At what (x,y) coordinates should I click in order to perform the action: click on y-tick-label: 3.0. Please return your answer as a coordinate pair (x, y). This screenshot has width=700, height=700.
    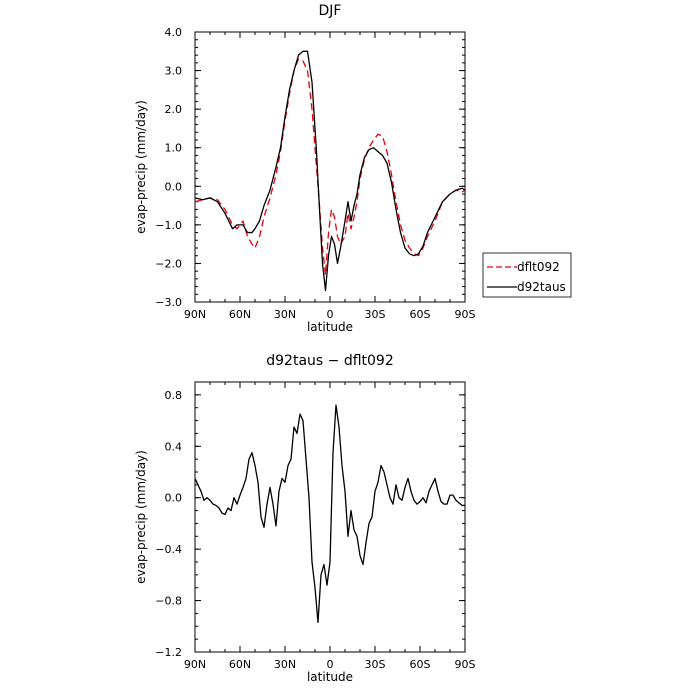
    Looking at the image, I should click on (174, 71).